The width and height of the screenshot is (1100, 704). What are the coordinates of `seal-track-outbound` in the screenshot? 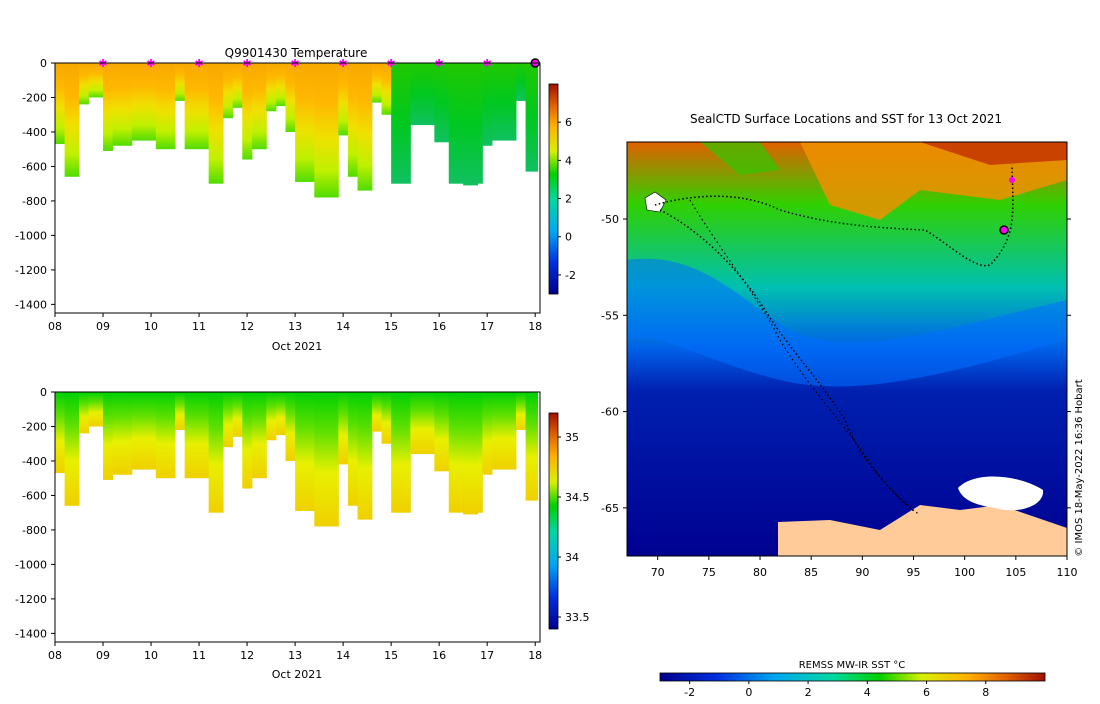 It's located at (834, 215).